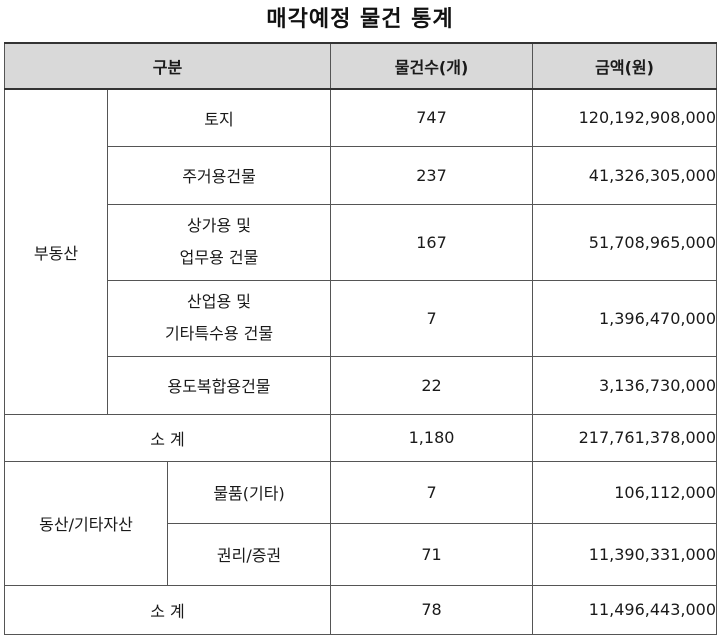  Describe the element at coordinates (625, 175) in the screenshot. I see `row-amount: 41,326,305,000` at that location.